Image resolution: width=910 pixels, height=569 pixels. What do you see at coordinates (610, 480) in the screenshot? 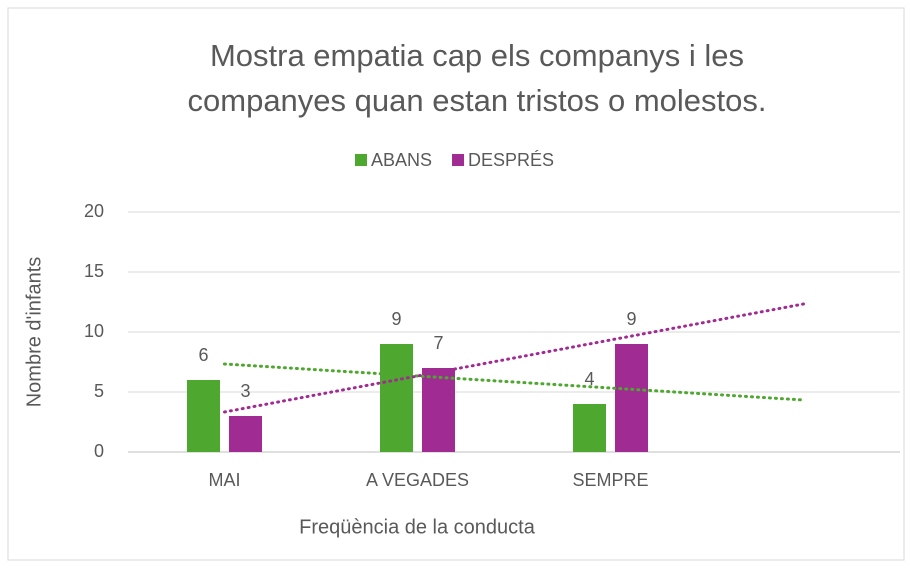
I see `x-tick-label: SEMPRE` at bounding box center [610, 480].